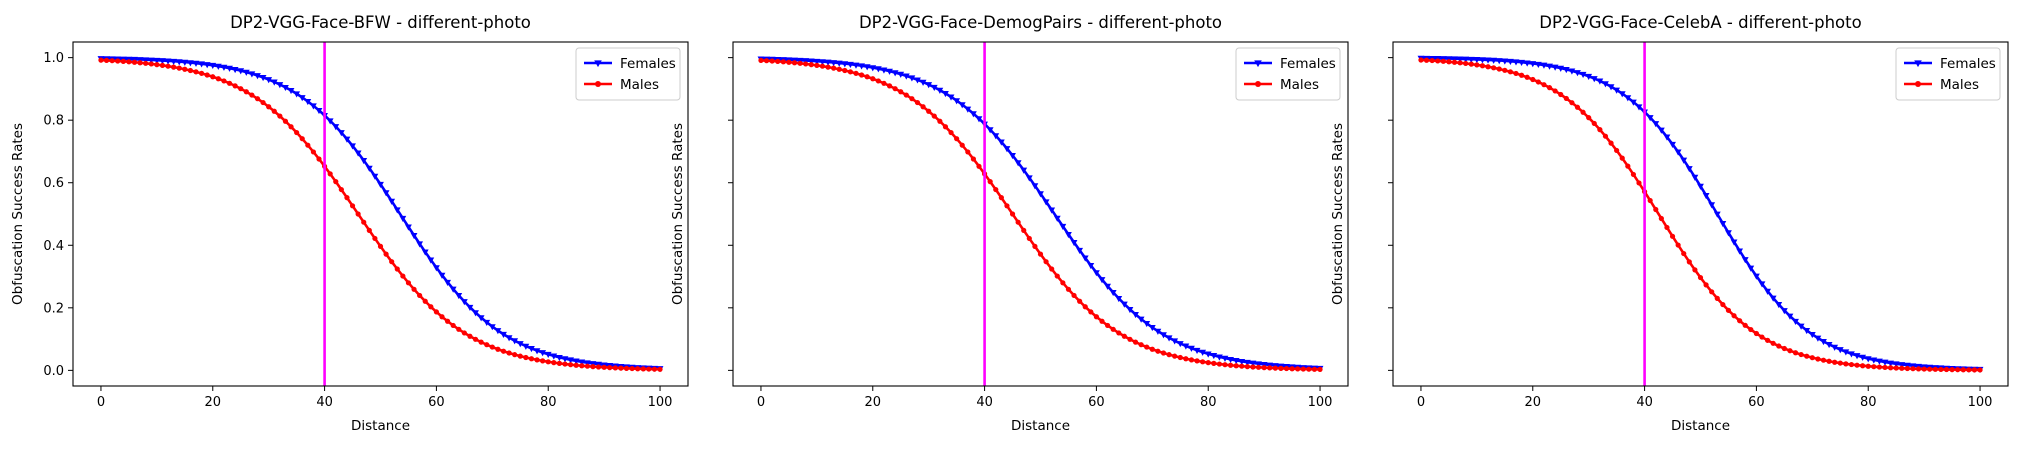 Image resolution: width=2025 pixels, height=450 pixels. What do you see at coordinates (984, 402) in the screenshot?
I see `x-tick-label: 40` at bounding box center [984, 402].